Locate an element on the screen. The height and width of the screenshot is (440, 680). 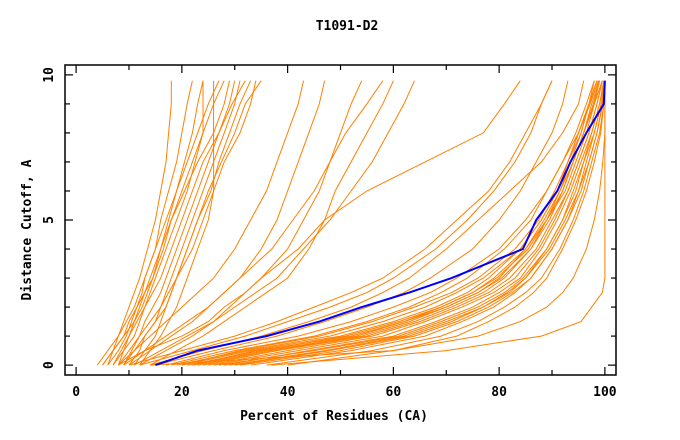
x-tick-label: 20 is located at coordinates (182, 392).